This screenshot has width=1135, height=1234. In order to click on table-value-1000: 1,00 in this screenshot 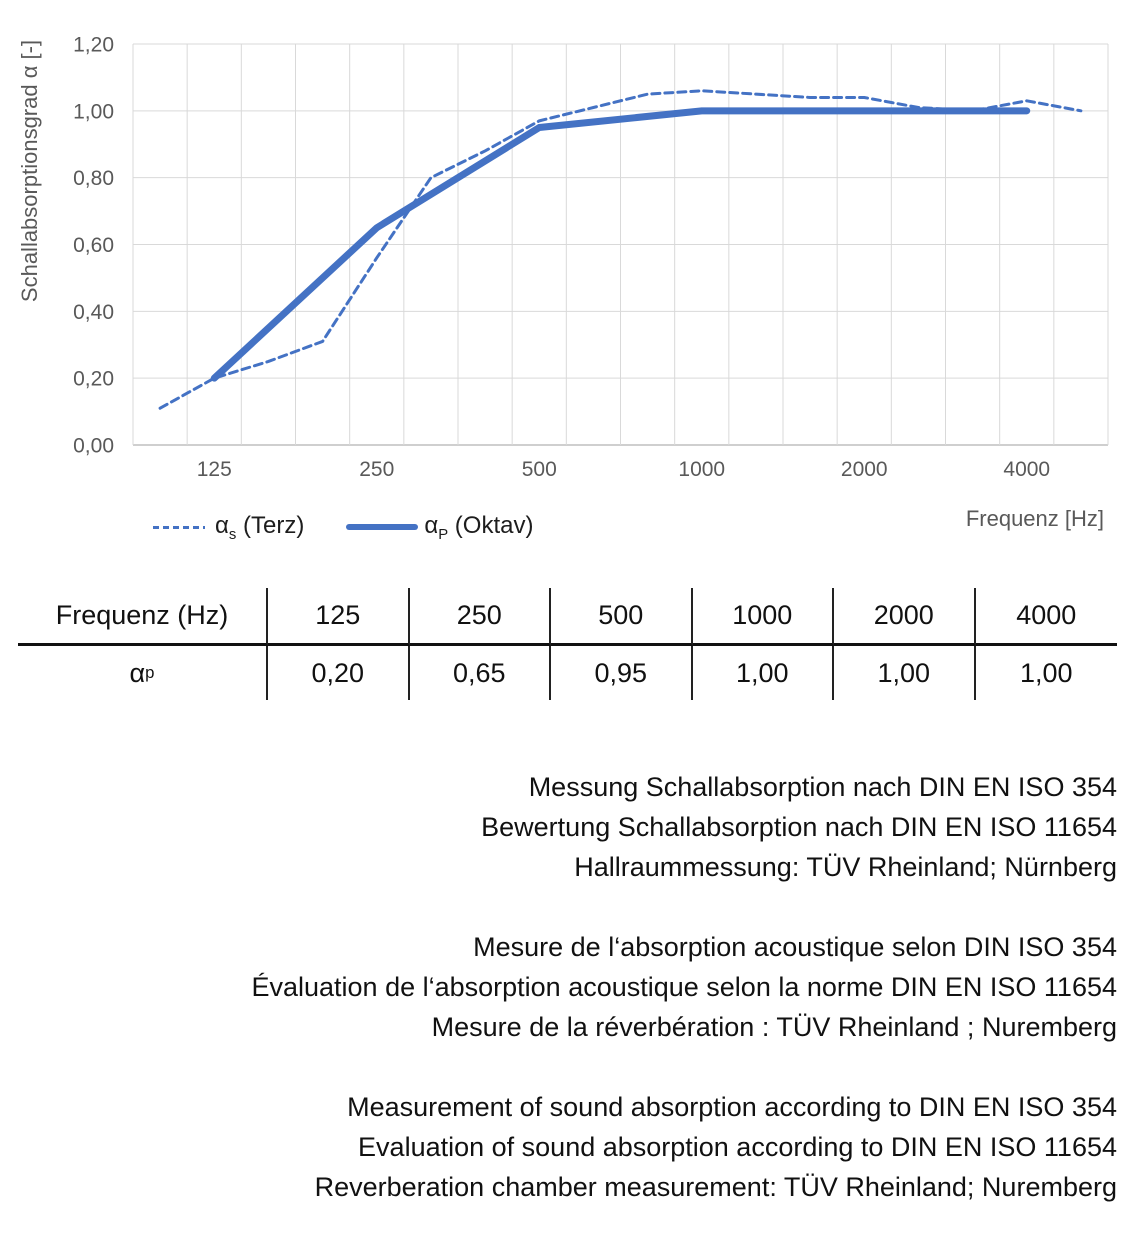, I will do `click(763, 673)`.